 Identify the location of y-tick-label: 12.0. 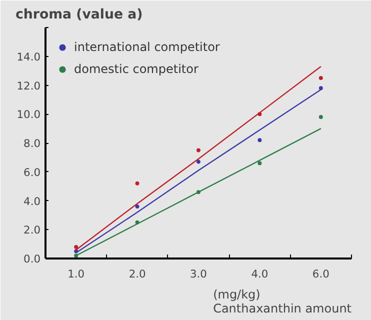
(28, 85).